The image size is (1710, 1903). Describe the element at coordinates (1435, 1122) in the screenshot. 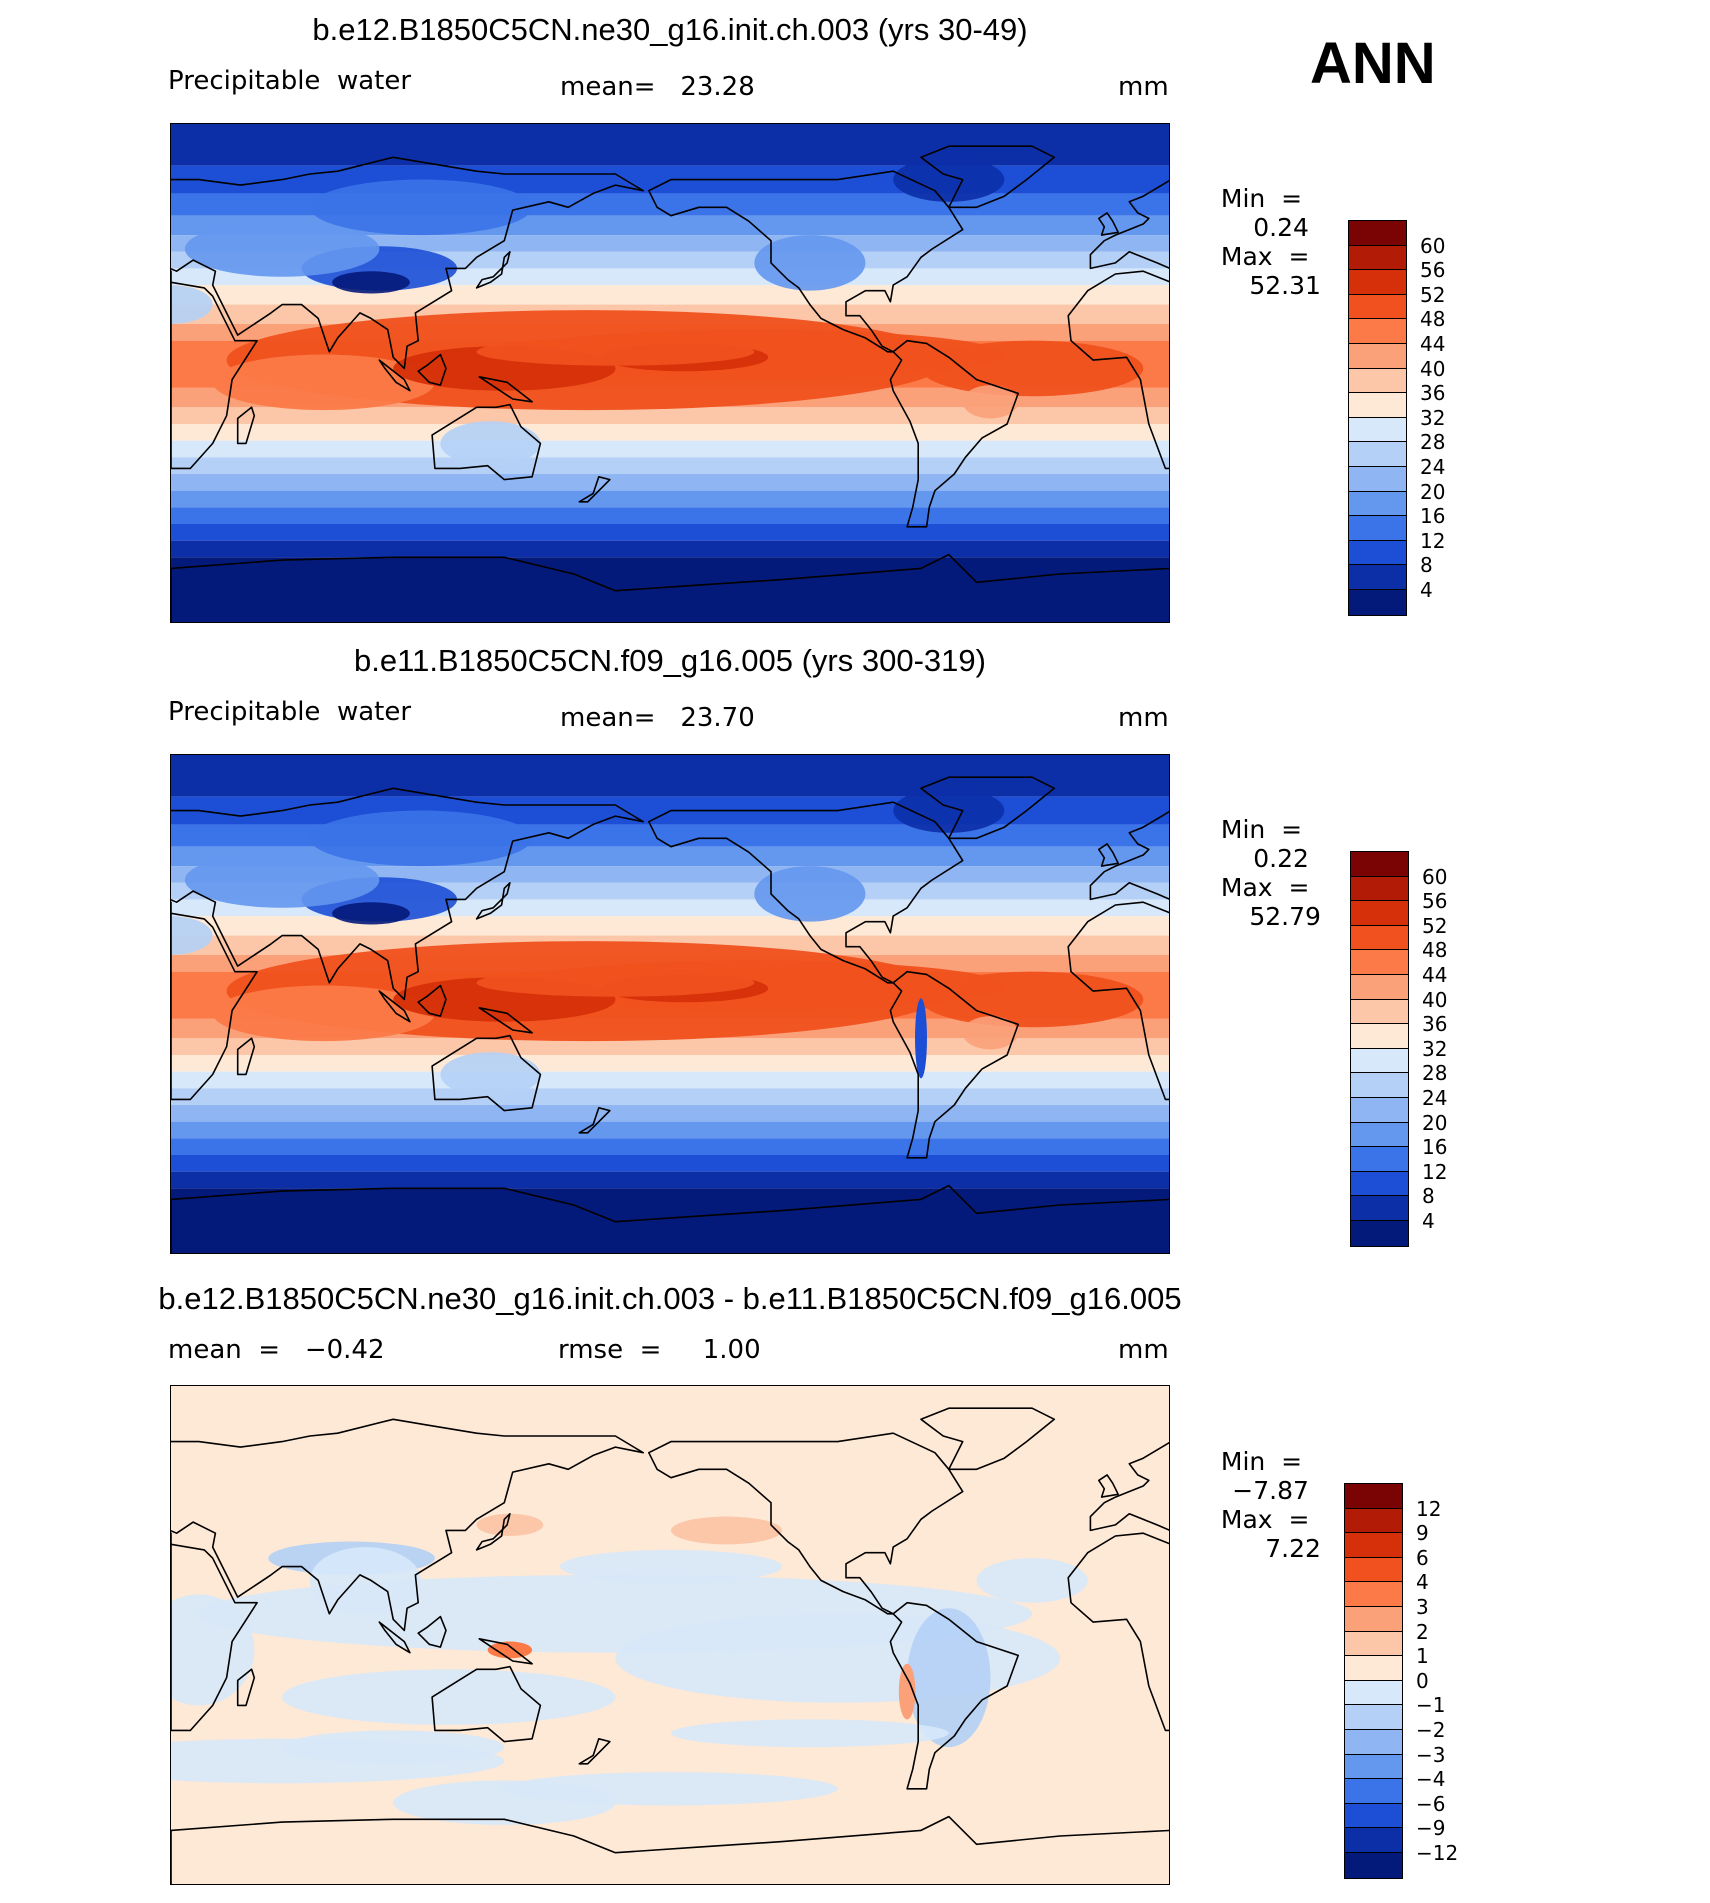

I see `colorbar-tick-label: 20` at that location.